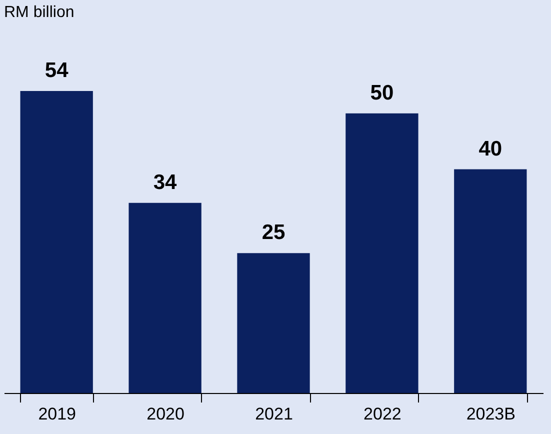  Describe the element at coordinates (274, 414) in the screenshot. I see `x-tick-label: 2021` at that location.